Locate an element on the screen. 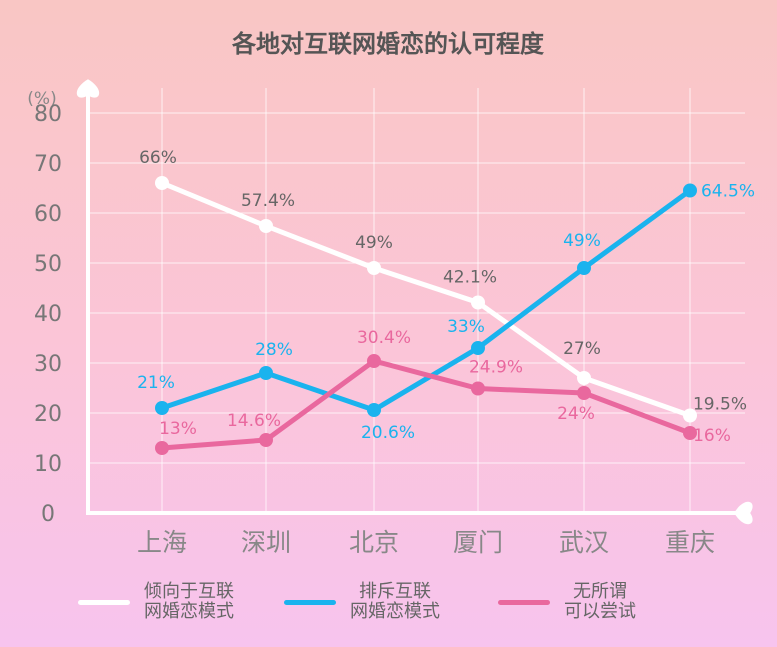  y-tick-label: 70 is located at coordinates (48, 164).